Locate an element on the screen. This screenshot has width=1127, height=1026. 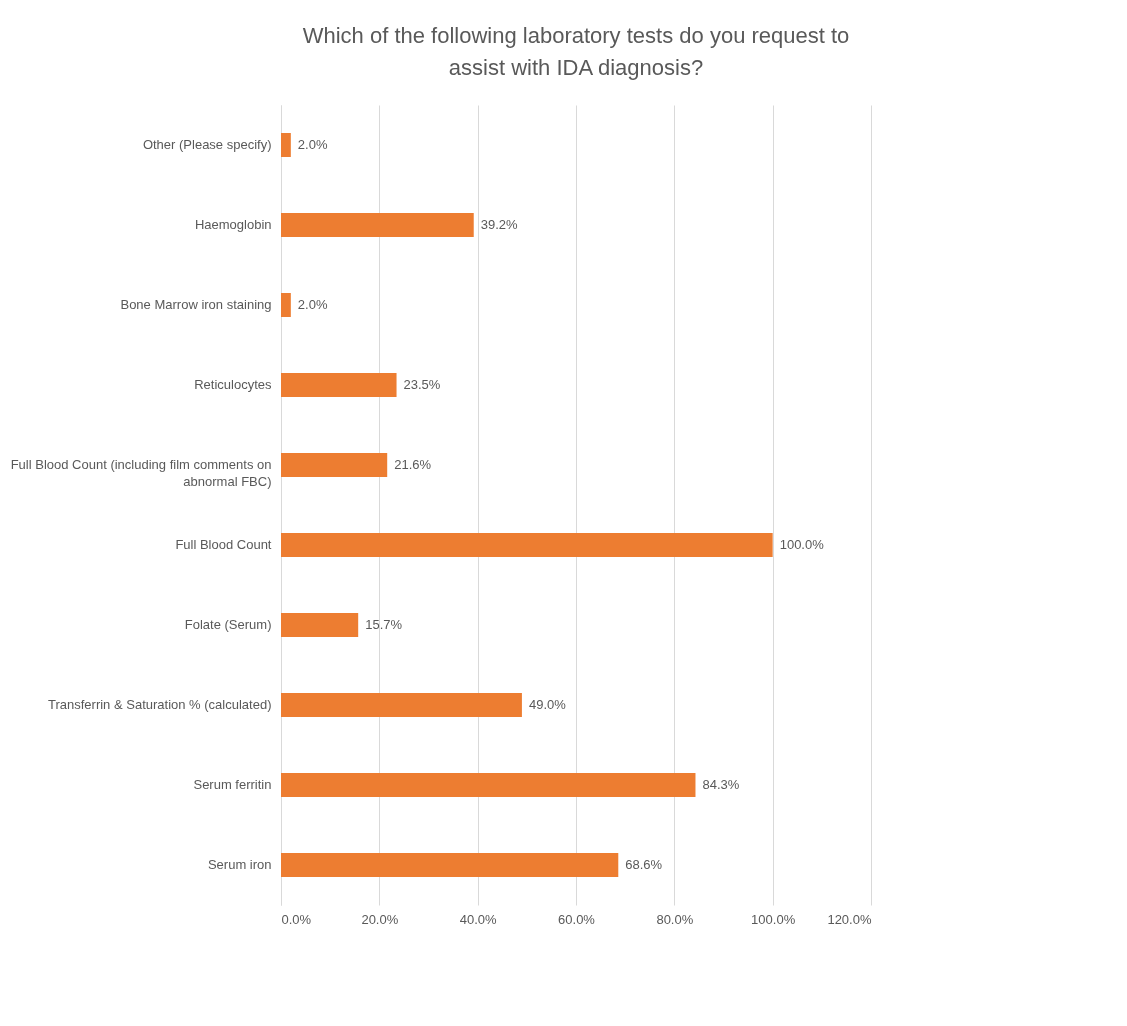
x-tick-label: 40.0% is located at coordinates (478, 919).